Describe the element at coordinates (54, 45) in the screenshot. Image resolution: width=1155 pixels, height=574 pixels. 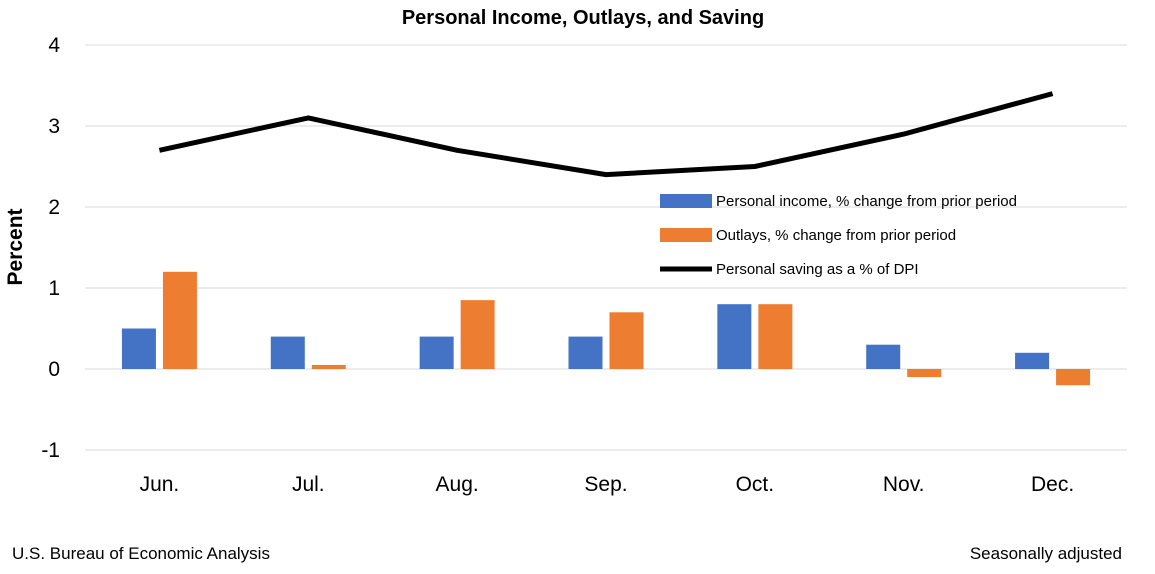
I see `y-tick-label: 4` at that location.